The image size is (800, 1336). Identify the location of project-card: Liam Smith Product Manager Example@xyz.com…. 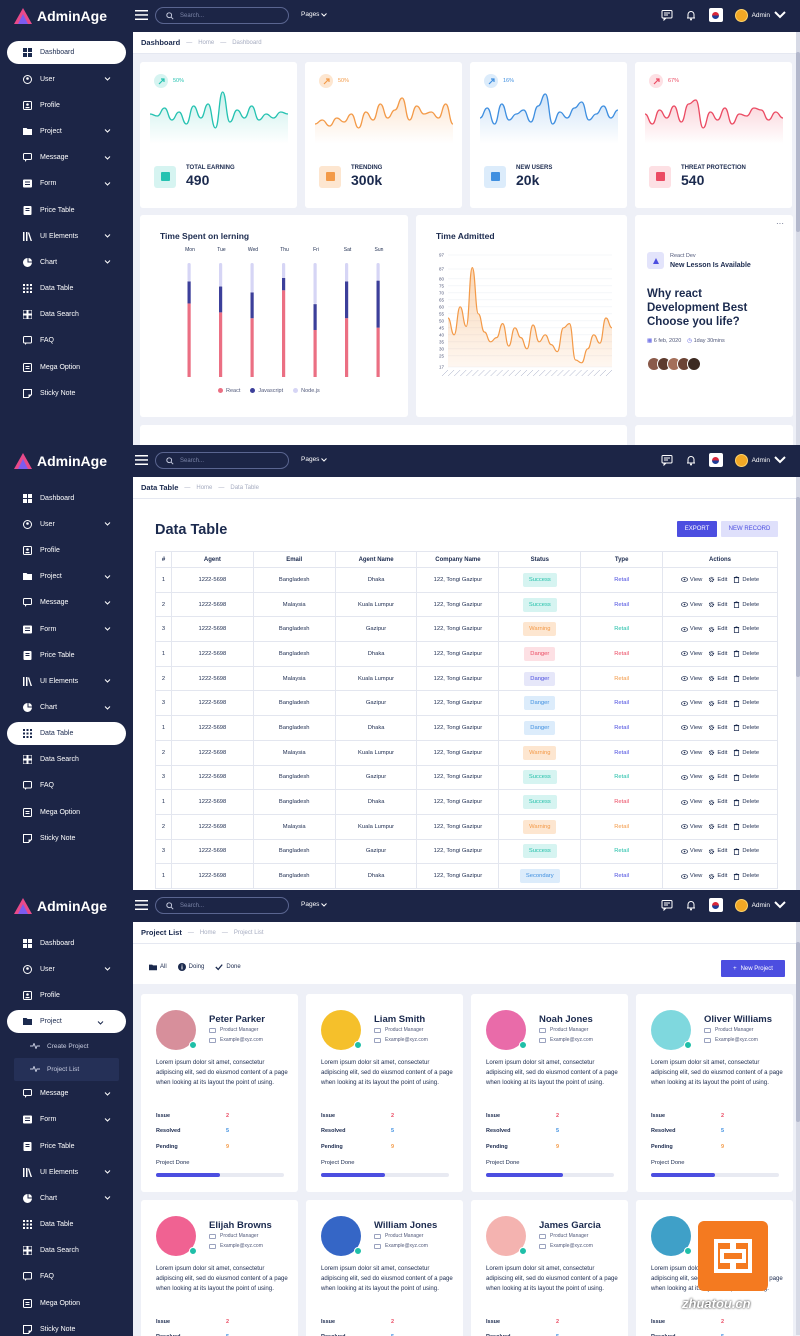
(384, 1093).